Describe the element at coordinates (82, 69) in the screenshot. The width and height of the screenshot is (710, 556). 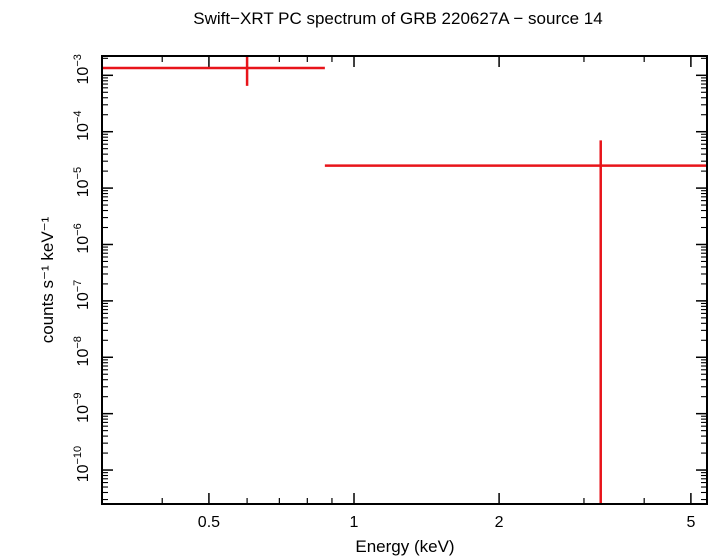
I see `y-tick-label: 10−3` at that location.